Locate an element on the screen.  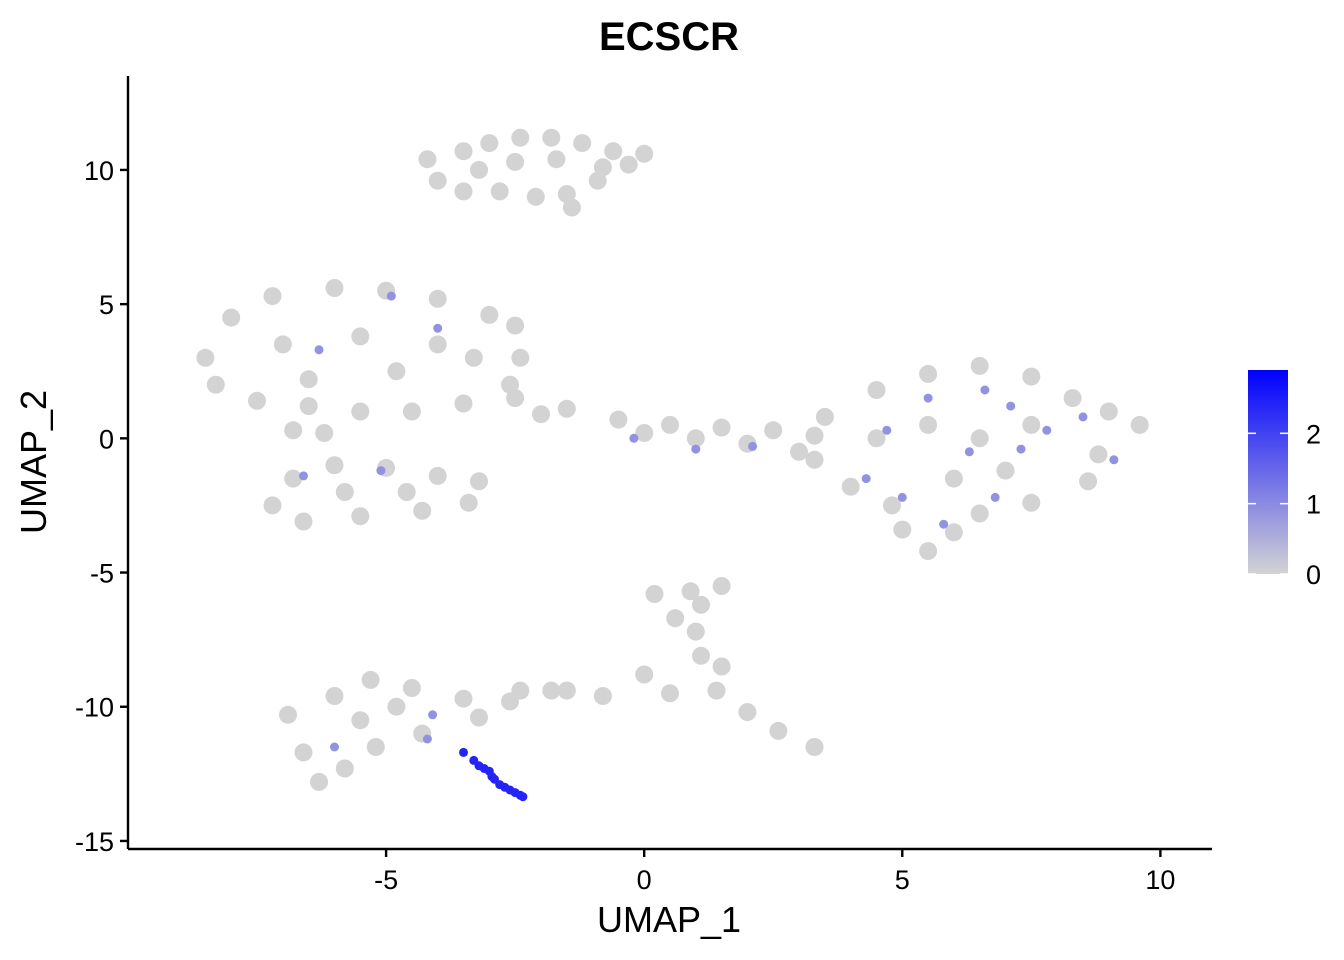
y-tick-label: -15 is located at coordinates (94, 842).